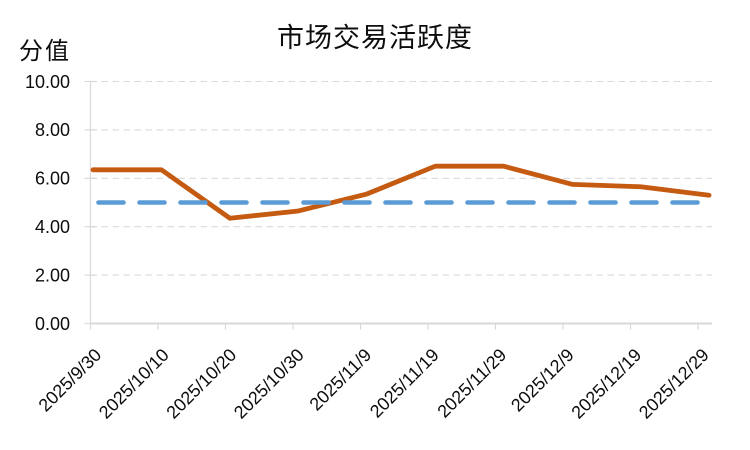 This screenshot has height=450, width=750. Describe the element at coordinates (674, 384) in the screenshot. I see `x-tick-label: 2025/12/29` at that location.